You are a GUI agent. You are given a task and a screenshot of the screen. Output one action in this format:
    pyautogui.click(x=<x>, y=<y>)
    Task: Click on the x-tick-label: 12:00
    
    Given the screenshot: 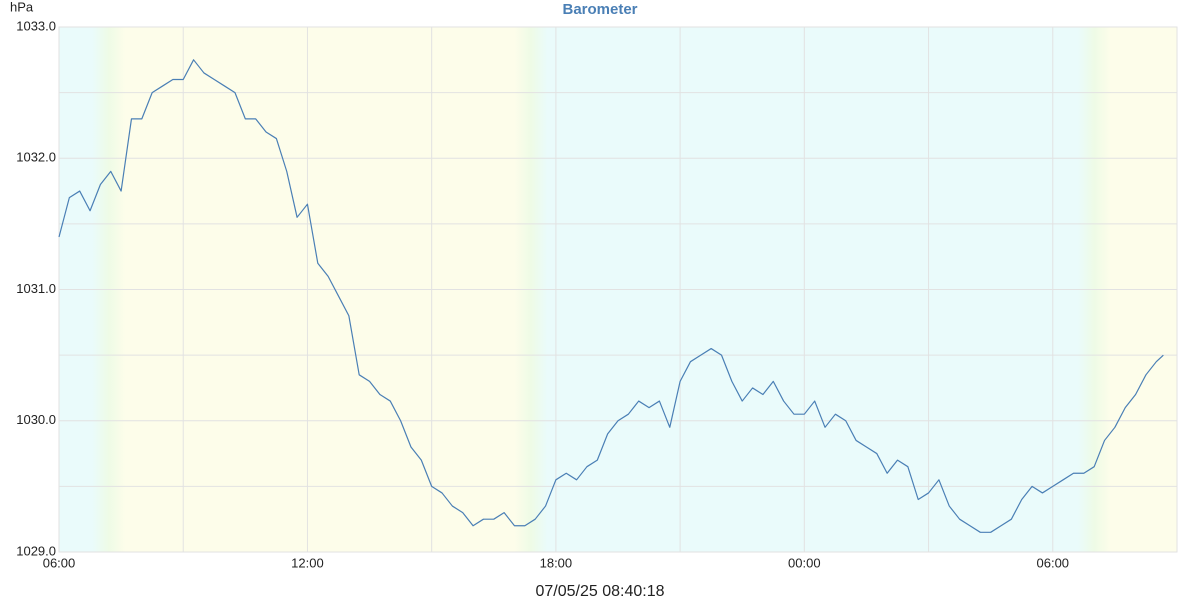 What is the action you would take?
    pyautogui.click(x=307, y=562)
    